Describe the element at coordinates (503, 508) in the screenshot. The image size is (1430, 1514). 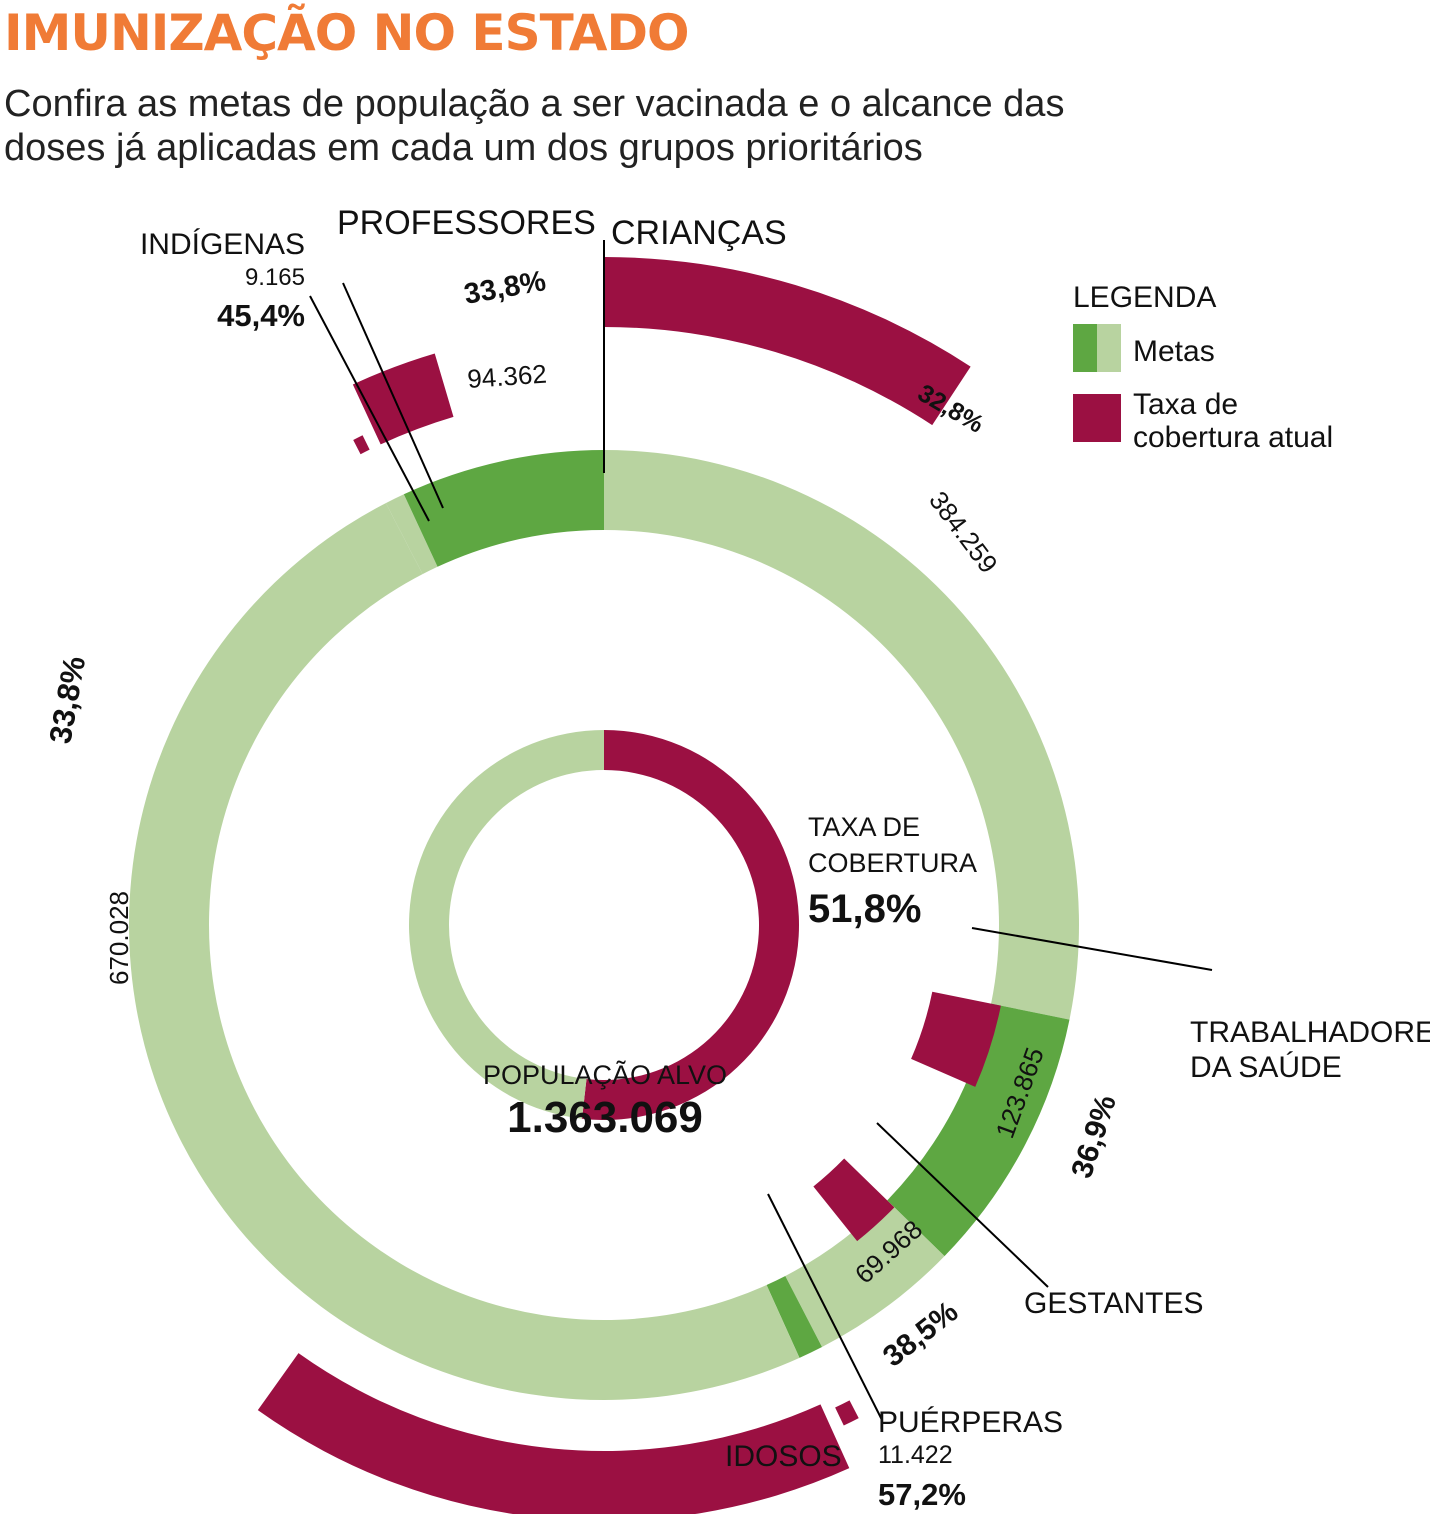
I see `meta-arc-professores` at that location.